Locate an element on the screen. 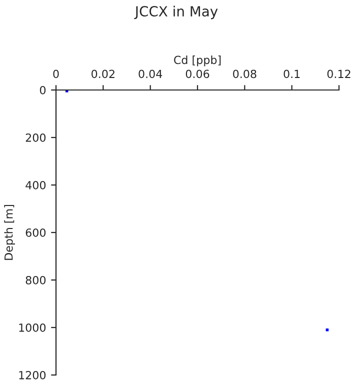 The width and height of the screenshot is (353, 384). y-tick-label: 200 is located at coordinates (36, 137).